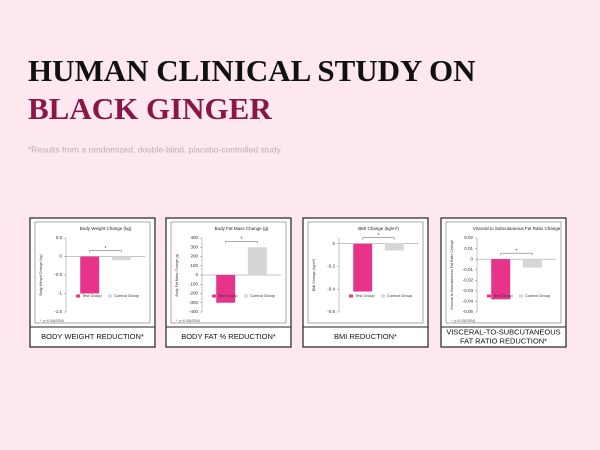 The width and height of the screenshot is (600, 450). What do you see at coordinates (365, 336) in the screenshot?
I see `card-caption: BMI REDUCTION*` at bounding box center [365, 336].